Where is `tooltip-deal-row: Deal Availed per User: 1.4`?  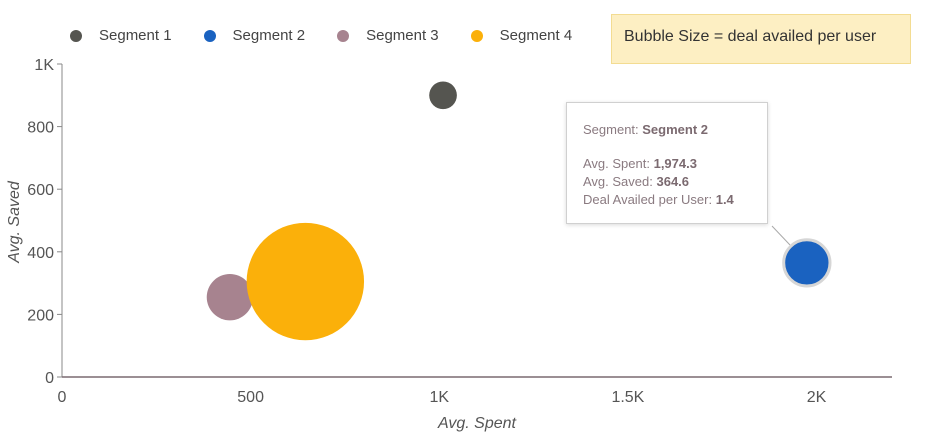
tooltip-deal-row: Deal Availed per User: 1.4 is located at coordinates (675, 200).